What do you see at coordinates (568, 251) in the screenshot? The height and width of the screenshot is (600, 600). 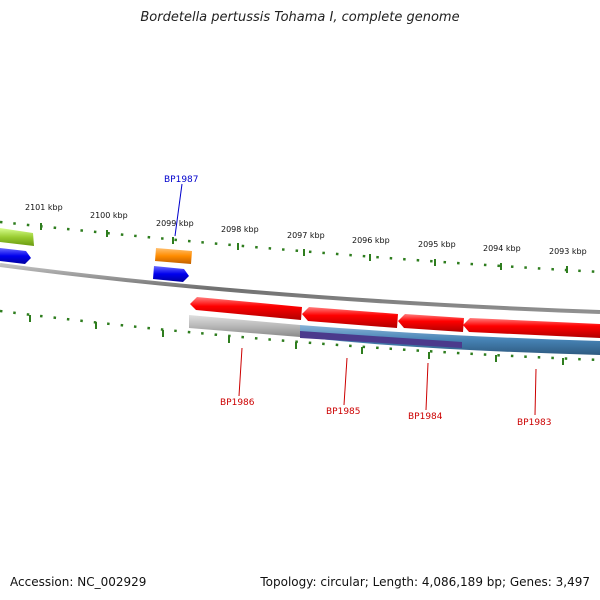 I see `kbp-label: 2093 kbp` at bounding box center [568, 251].